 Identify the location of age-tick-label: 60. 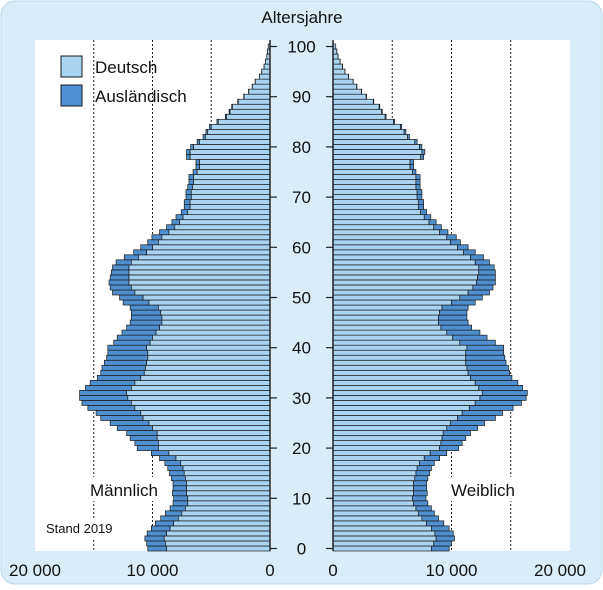
(301, 247).